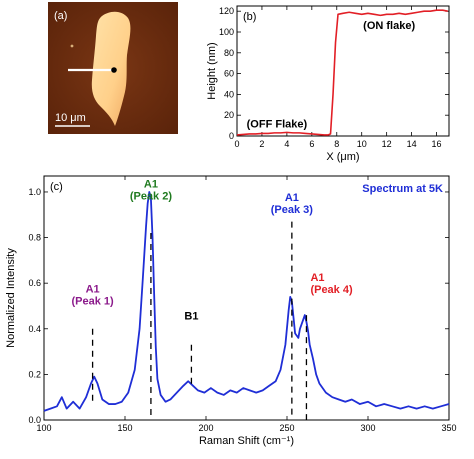  What do you see at coordinates (286, 428) in the screenshot?
I see `x-tick-label: 250` at bounding box center [286, 428].